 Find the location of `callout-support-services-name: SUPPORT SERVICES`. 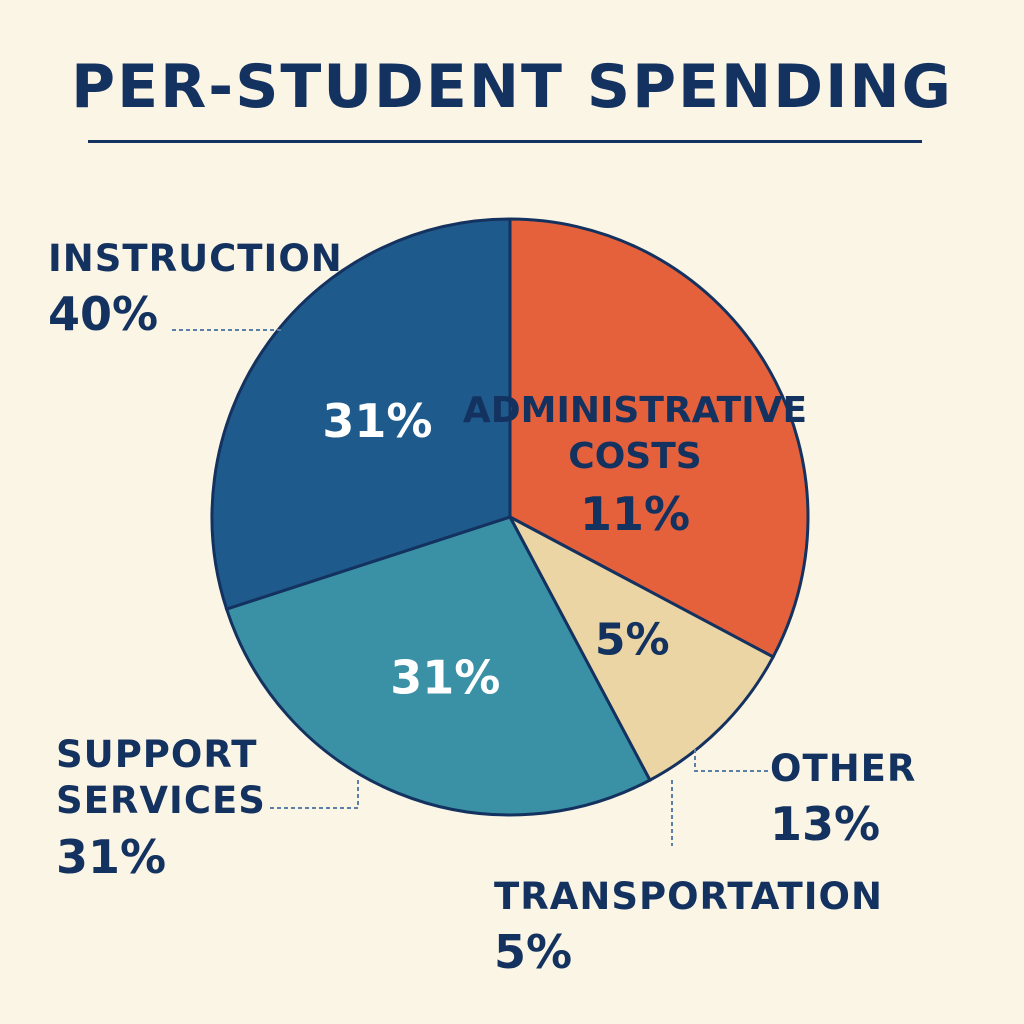

callout-support-services-name: SUPPORT SERVICES is located at coordinates (161, 778).